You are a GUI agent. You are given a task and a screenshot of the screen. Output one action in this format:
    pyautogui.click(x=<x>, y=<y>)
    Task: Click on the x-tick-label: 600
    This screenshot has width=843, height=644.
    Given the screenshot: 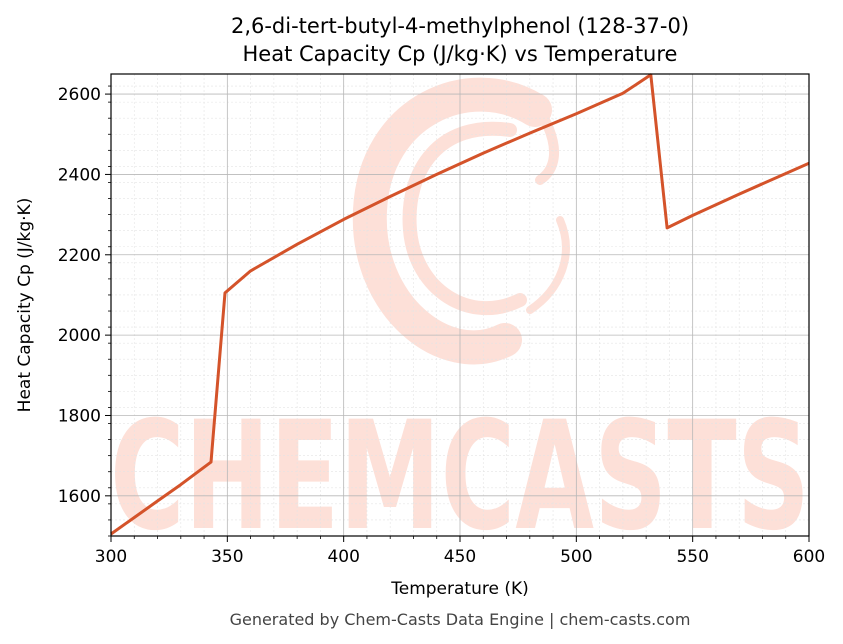 What is the action you would take?
    pyautogui.click(x=809, y=557)
    